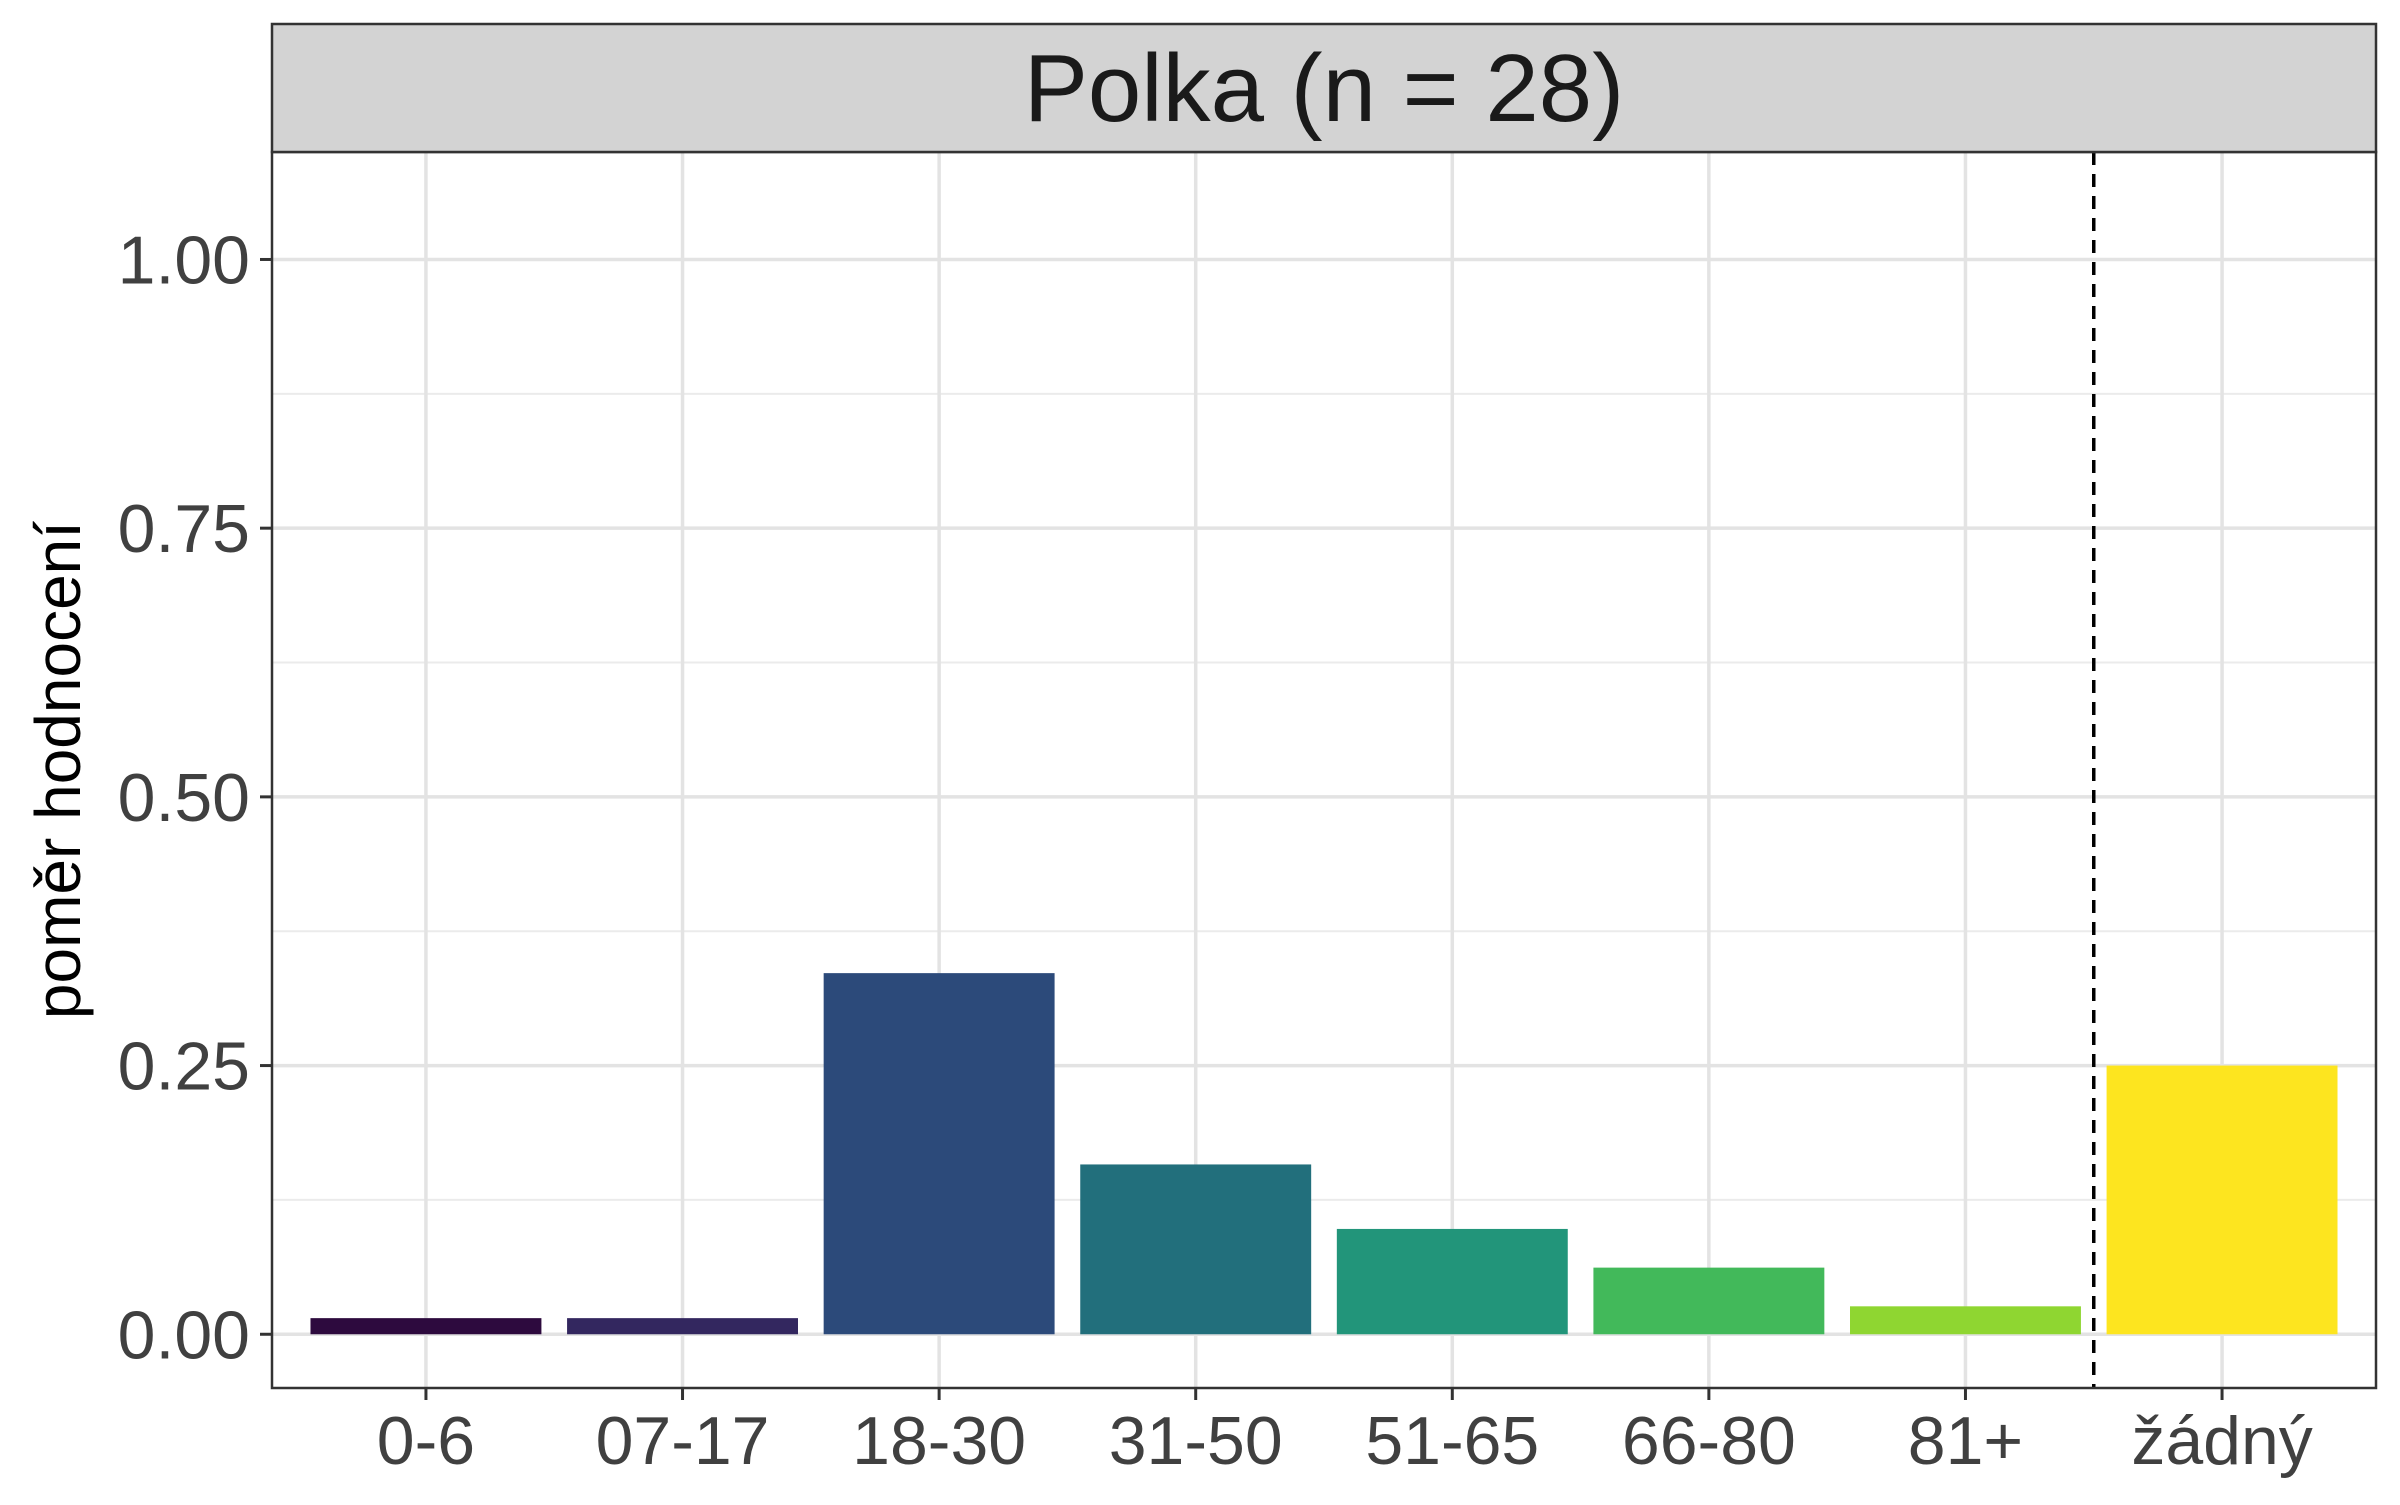  What do you see at coordinates (1345, 1433) in the screenshot?
I see `x-axis: 0-6 07-17 18-30 31-50 51-65 66-80 81+ žádný` at bounding box center [1345, 1433].